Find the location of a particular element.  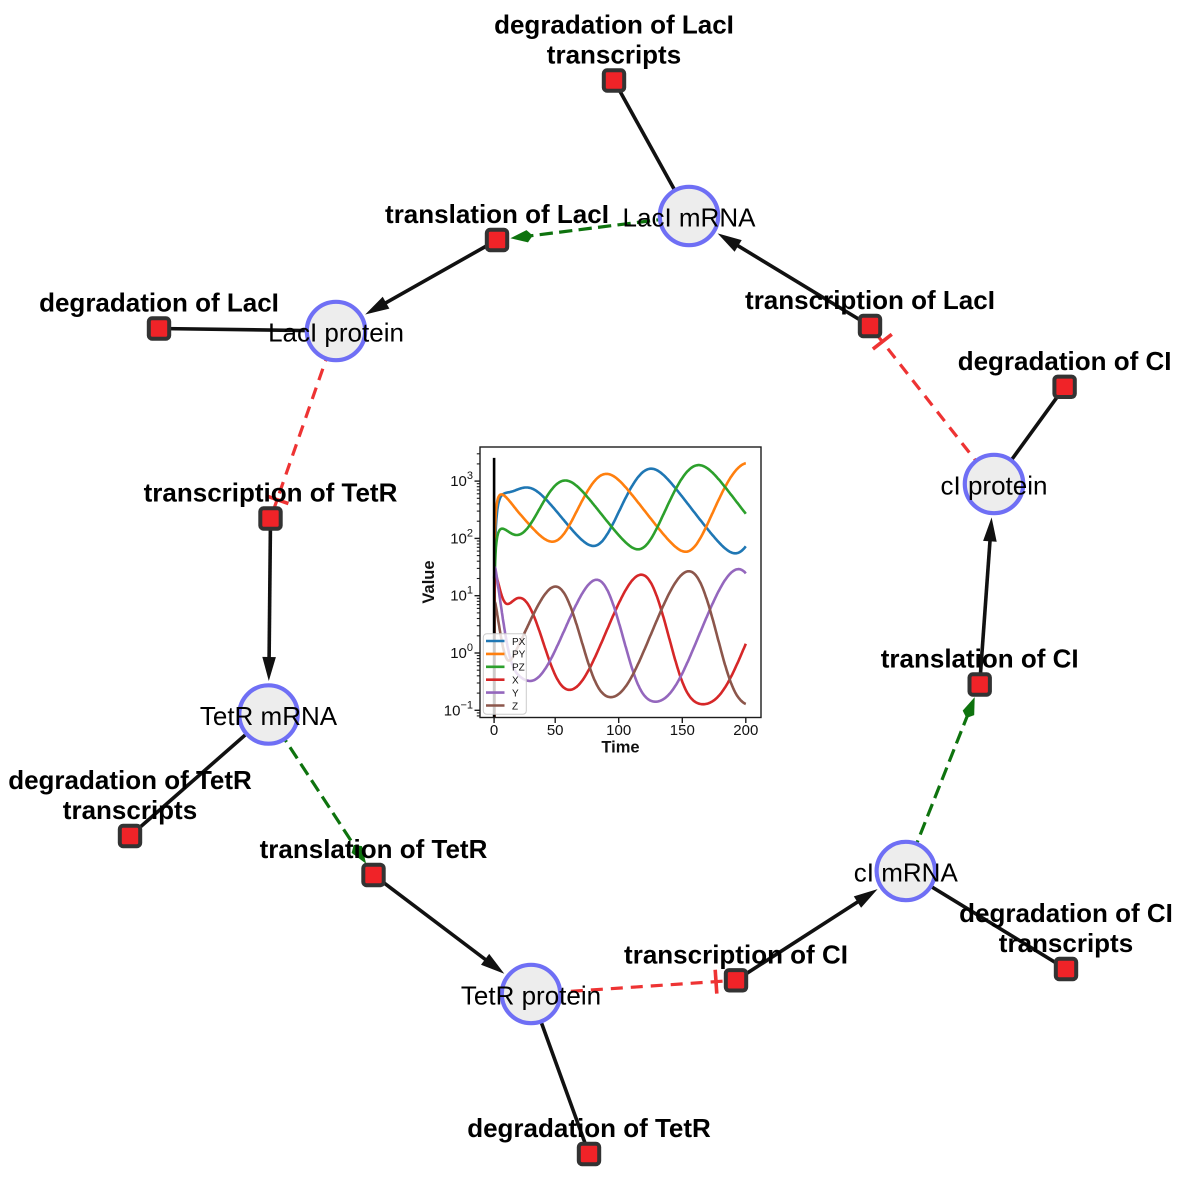

svg-text: LacI protein is located at coordinates (336, 333).